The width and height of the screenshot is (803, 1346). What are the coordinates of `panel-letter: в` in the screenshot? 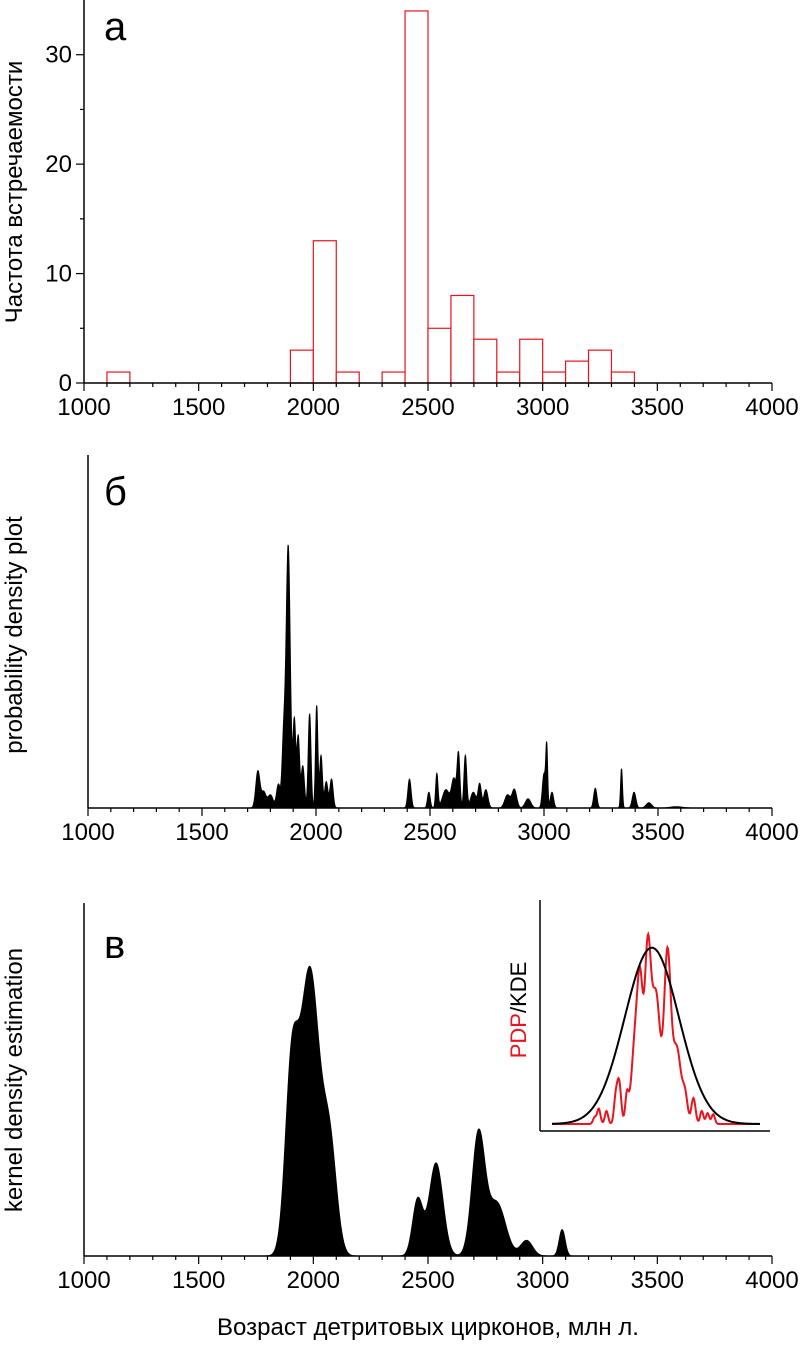 It's located at (114, 945).